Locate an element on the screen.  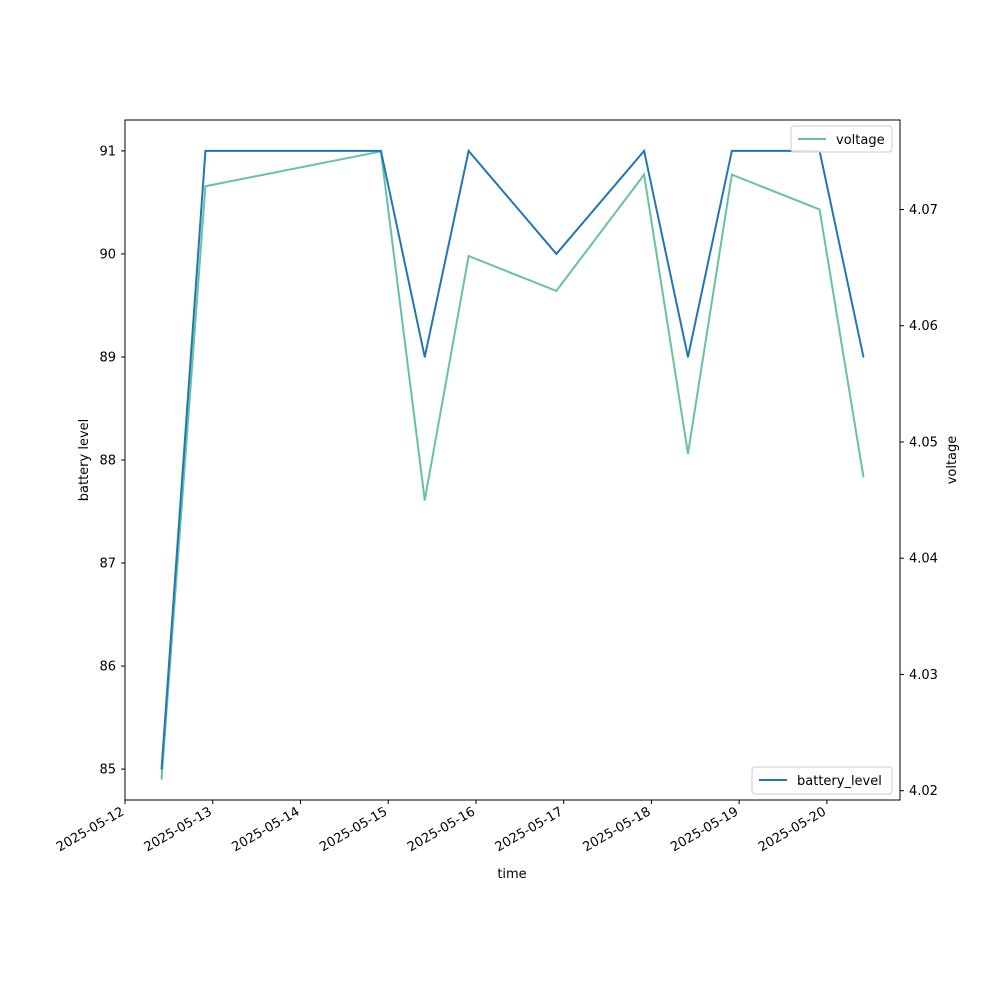
legend-voltage: voltage is located at coordinates (841, 139).